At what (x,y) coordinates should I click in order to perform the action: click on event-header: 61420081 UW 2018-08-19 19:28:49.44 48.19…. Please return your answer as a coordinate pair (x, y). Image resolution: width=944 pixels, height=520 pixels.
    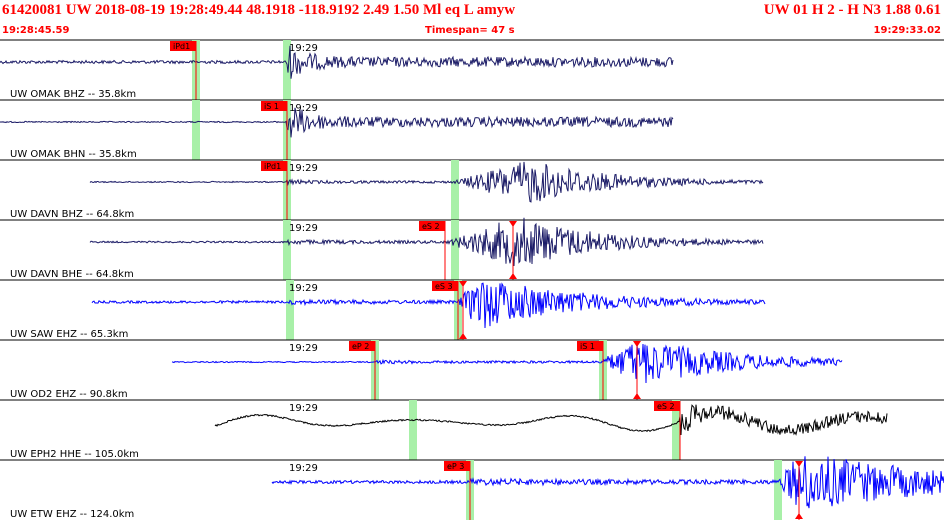
    Looking at the image, I should click on (472, 20).